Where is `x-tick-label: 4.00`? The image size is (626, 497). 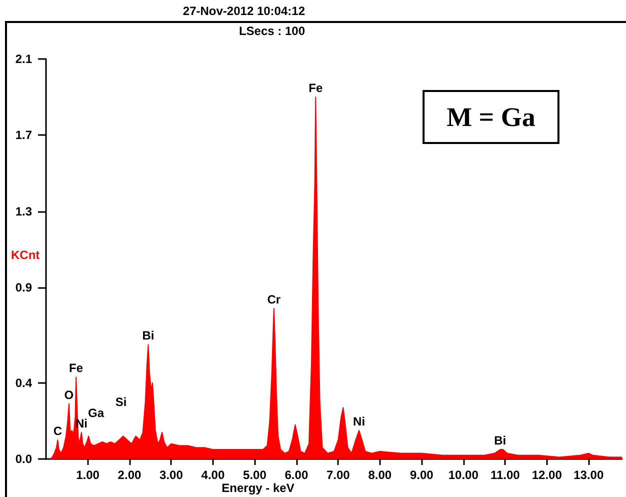 x-tick-label: 4.00 is located at coordinates (213, 475).